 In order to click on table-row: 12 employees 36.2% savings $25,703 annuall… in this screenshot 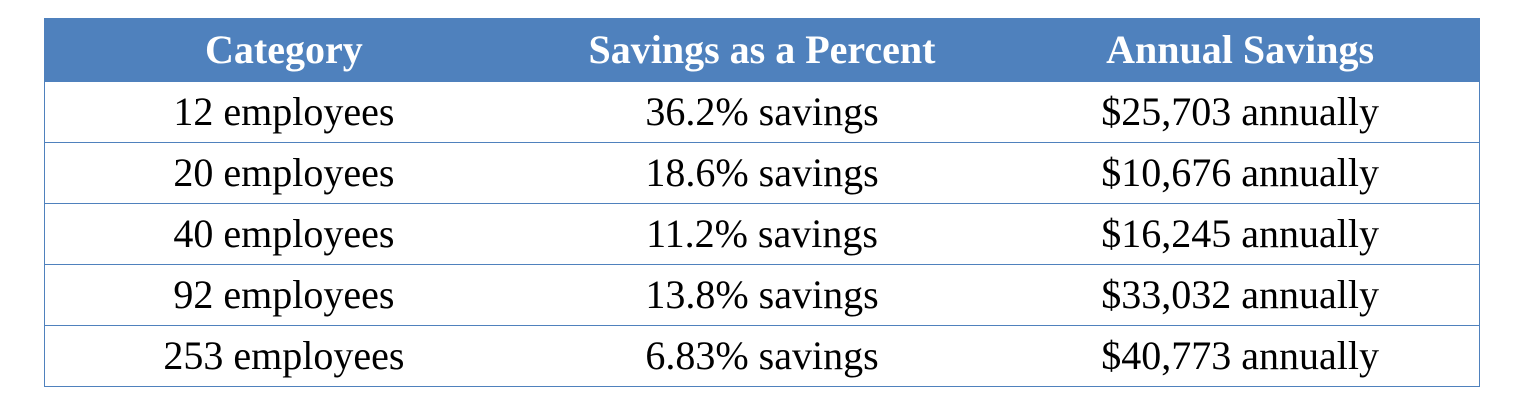, I will do `click(762, 112)`.